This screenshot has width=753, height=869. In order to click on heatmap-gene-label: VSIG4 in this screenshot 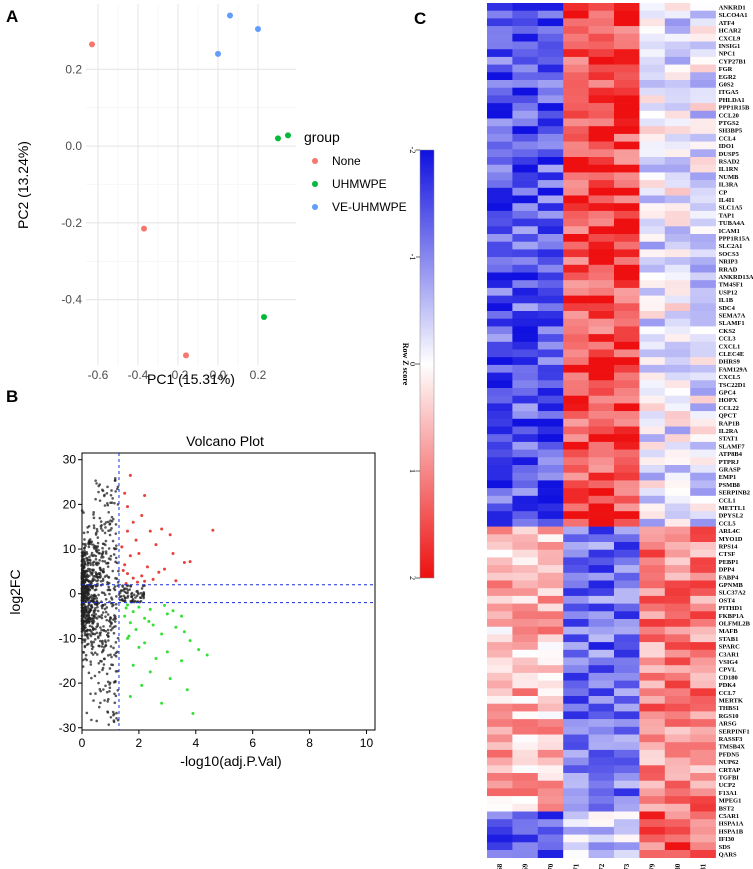, I will do `click(729, 662)`.